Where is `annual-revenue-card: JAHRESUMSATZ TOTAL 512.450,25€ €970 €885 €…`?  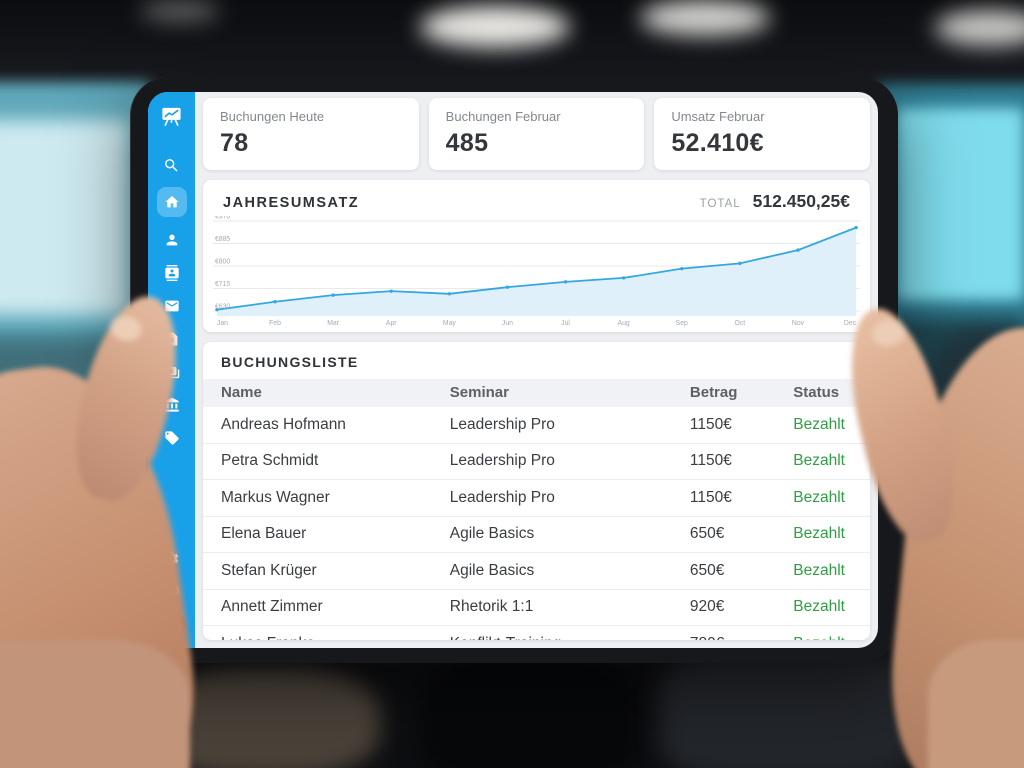 annual-revenue-card: JAHRESUMSATZ TOTAL 512.450,25€ €970 €885 €… is located at coordinates (536, 256).